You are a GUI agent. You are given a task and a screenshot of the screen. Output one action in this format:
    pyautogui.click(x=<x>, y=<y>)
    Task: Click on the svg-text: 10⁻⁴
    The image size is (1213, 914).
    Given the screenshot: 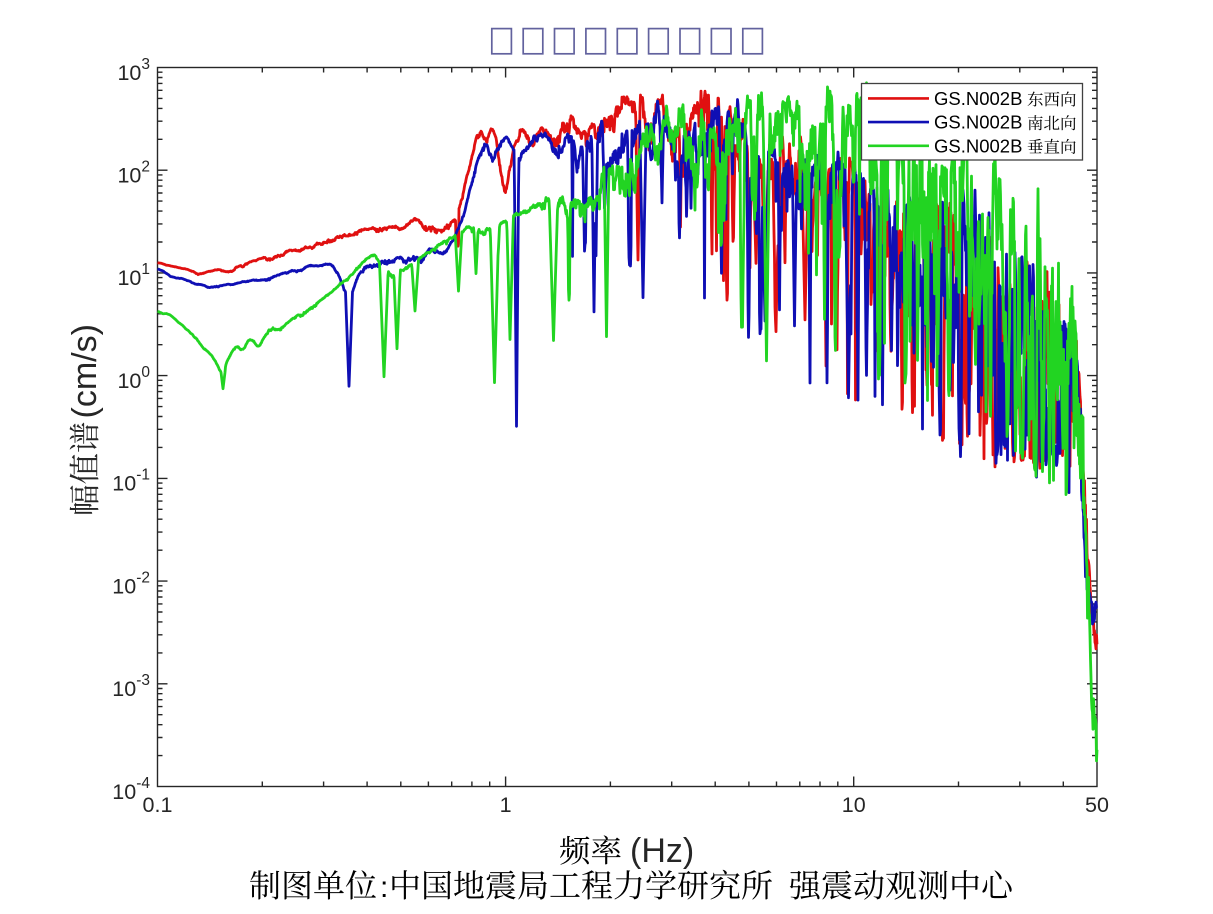 What is the action you would take?
    pyautogui.click(x=131, y=789)
    